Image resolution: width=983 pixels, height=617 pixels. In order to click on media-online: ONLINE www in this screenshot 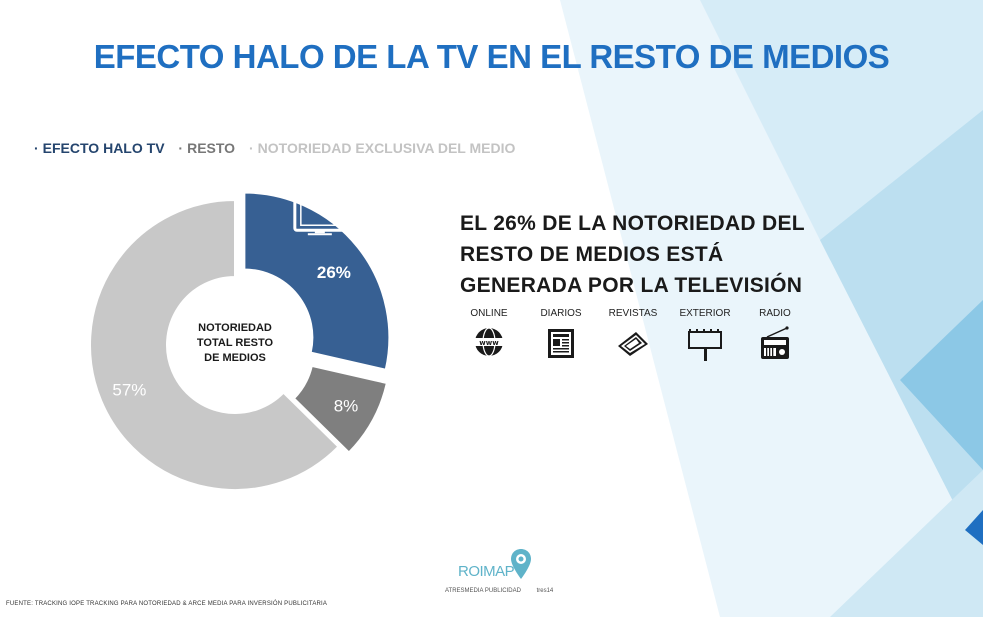, I will do `click(489, 333)`.